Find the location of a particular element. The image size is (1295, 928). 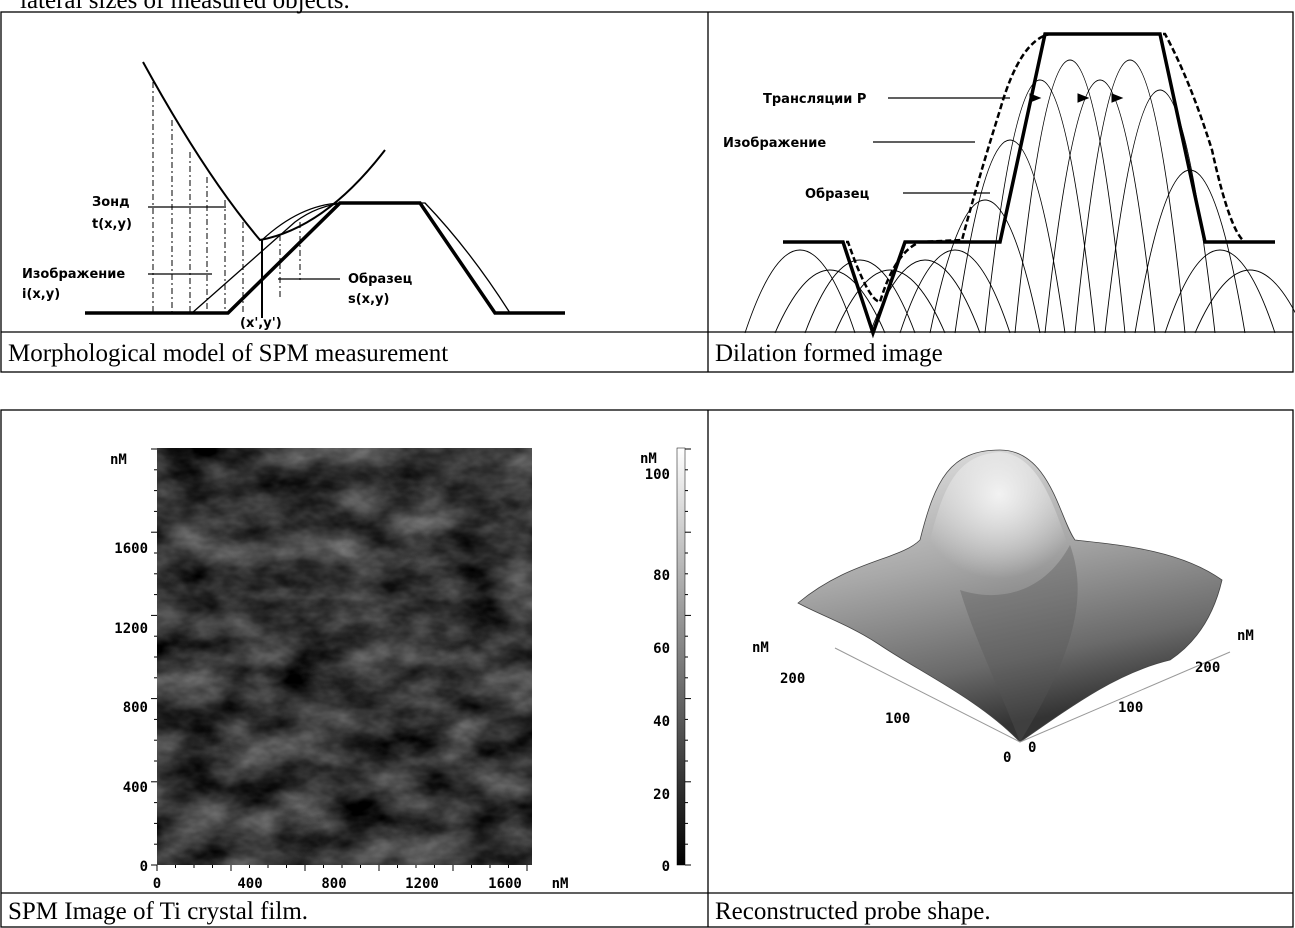

figure-label: t(x,y) is located at coordinates (112, 224).